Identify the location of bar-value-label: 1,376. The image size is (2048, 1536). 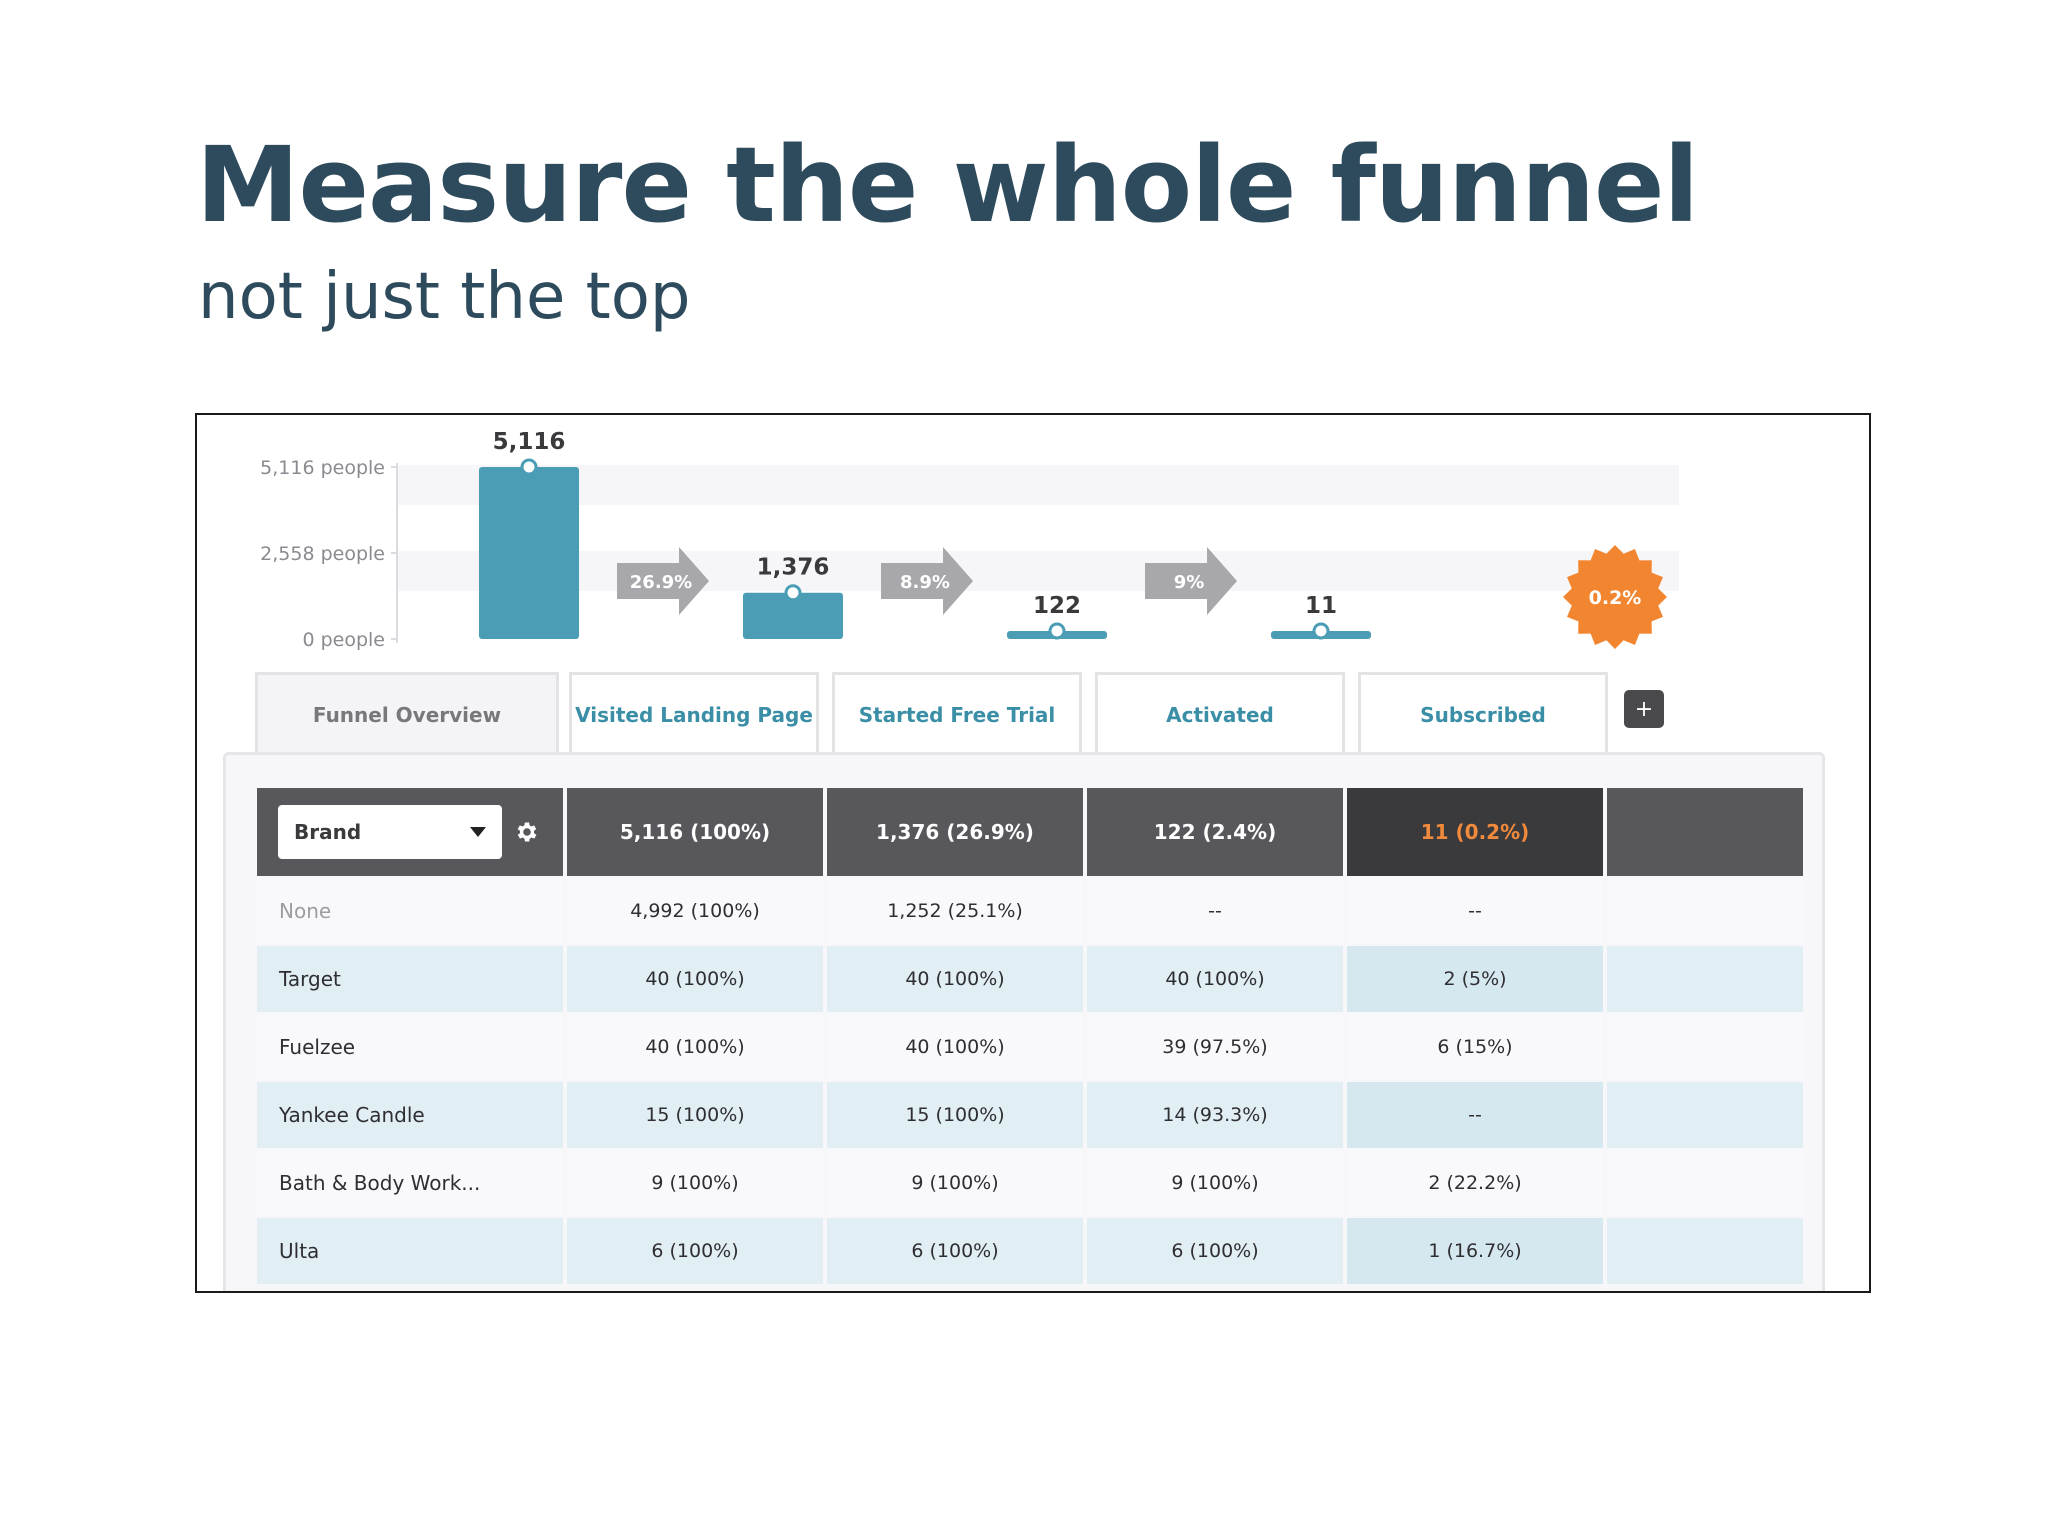
(793, 568).